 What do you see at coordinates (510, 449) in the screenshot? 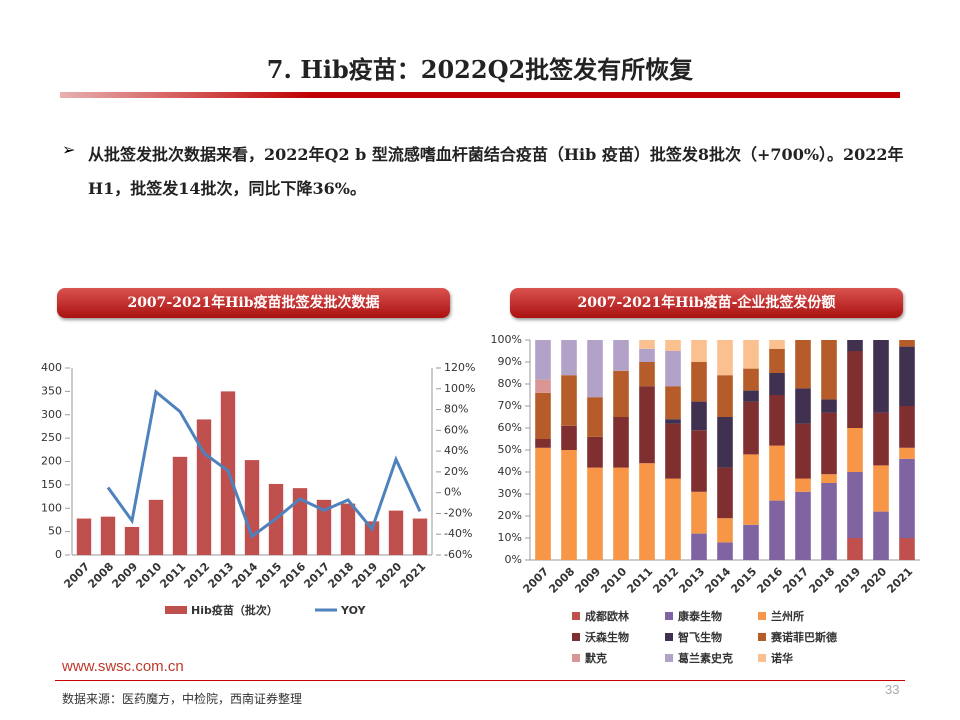
I see `y-tick-label: 50%` at bounding box center [510, 449].